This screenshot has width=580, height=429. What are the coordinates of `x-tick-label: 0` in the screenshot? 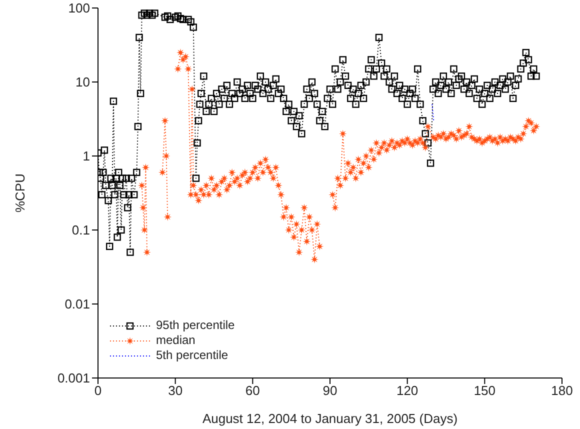 It's located at (98, 390).